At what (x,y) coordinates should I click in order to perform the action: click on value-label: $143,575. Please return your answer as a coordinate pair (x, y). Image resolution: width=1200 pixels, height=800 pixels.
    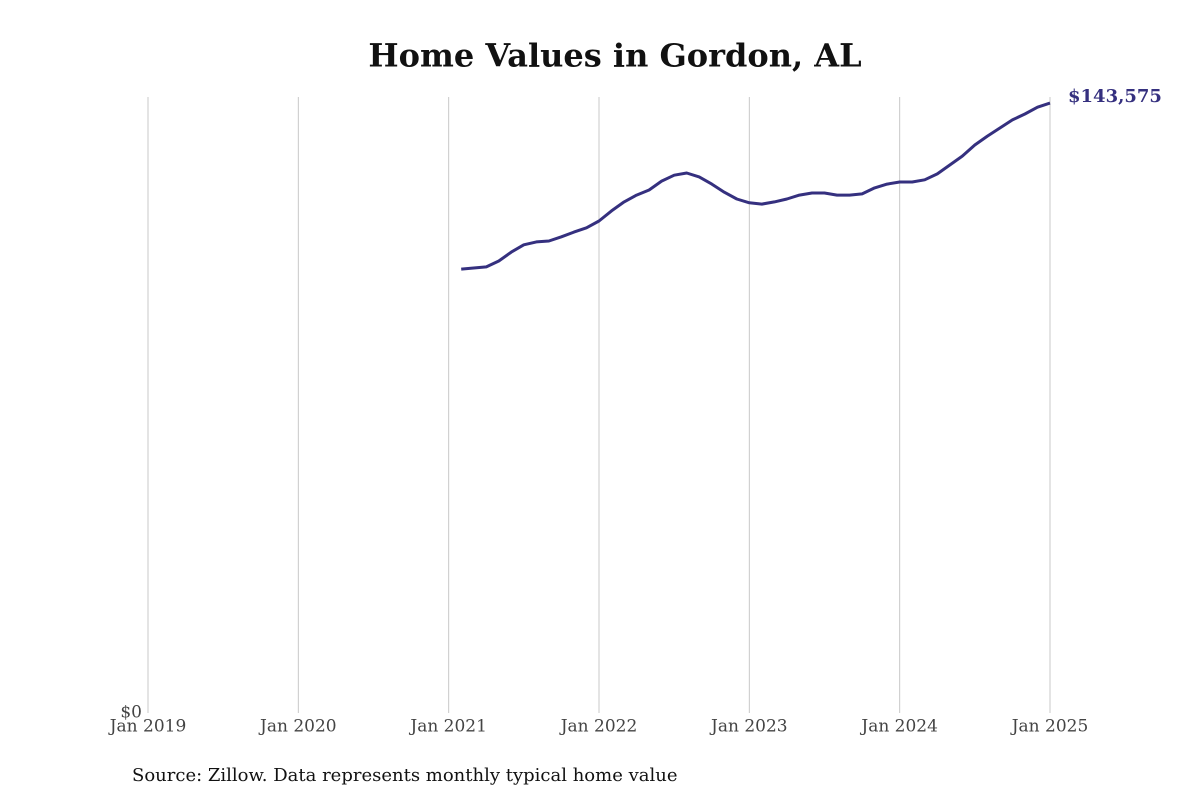
    Looking at the image, I should click on (1115, 96).